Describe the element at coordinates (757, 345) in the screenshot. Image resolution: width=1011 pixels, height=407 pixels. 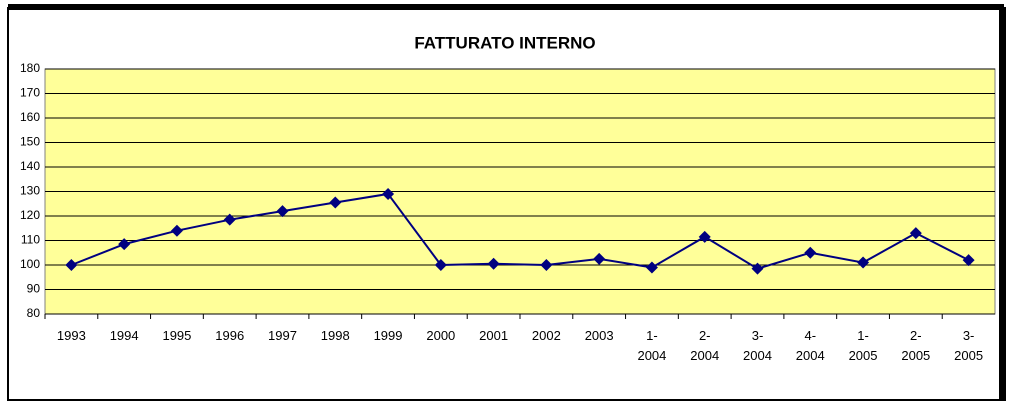
I see `x-tick-label: 3- 2004` at that location.